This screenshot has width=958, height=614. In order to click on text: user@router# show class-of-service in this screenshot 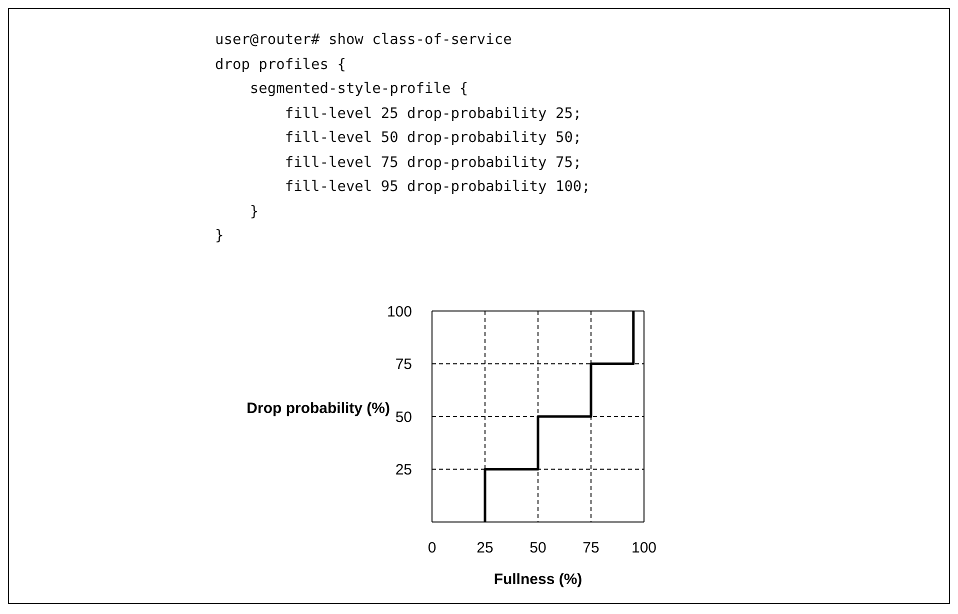, I will do `click(364, 40)`.